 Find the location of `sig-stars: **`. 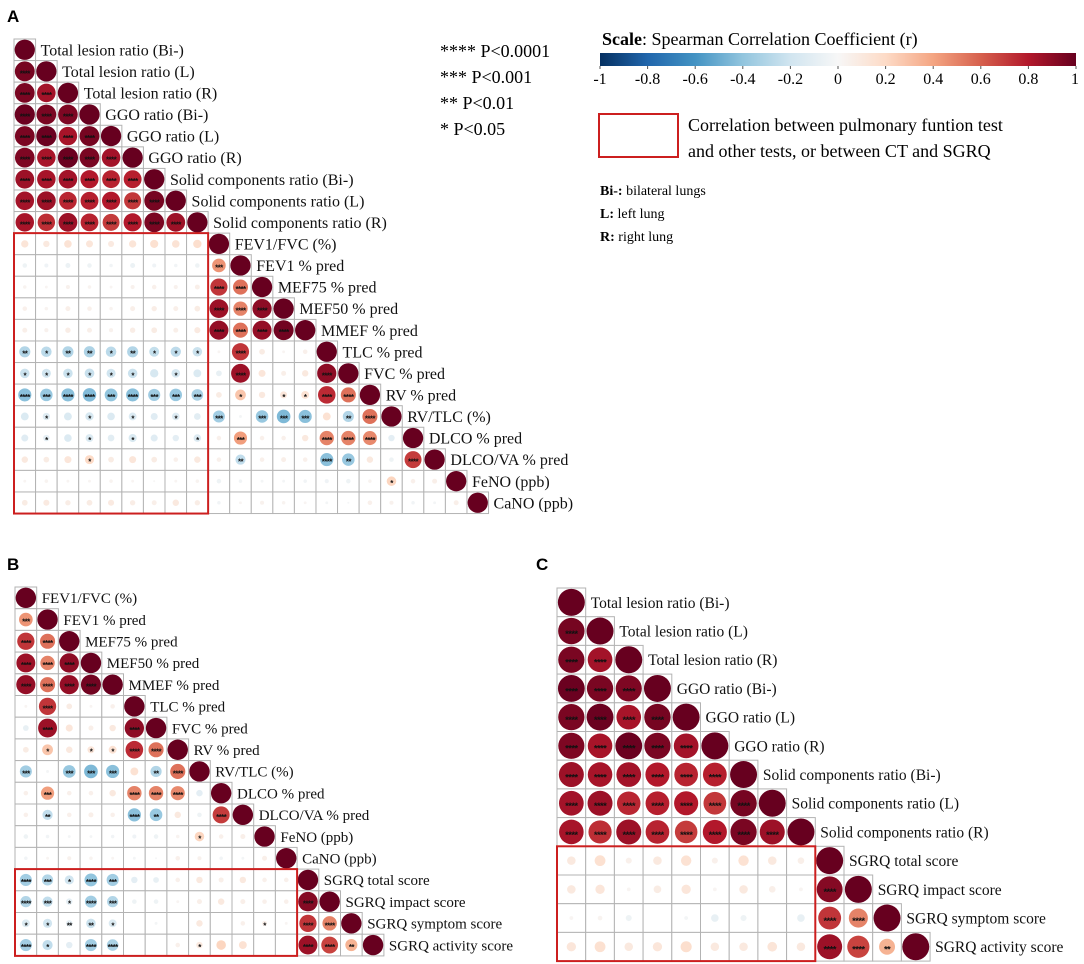

sig-stars: ** is located at coordinates (157, 773).